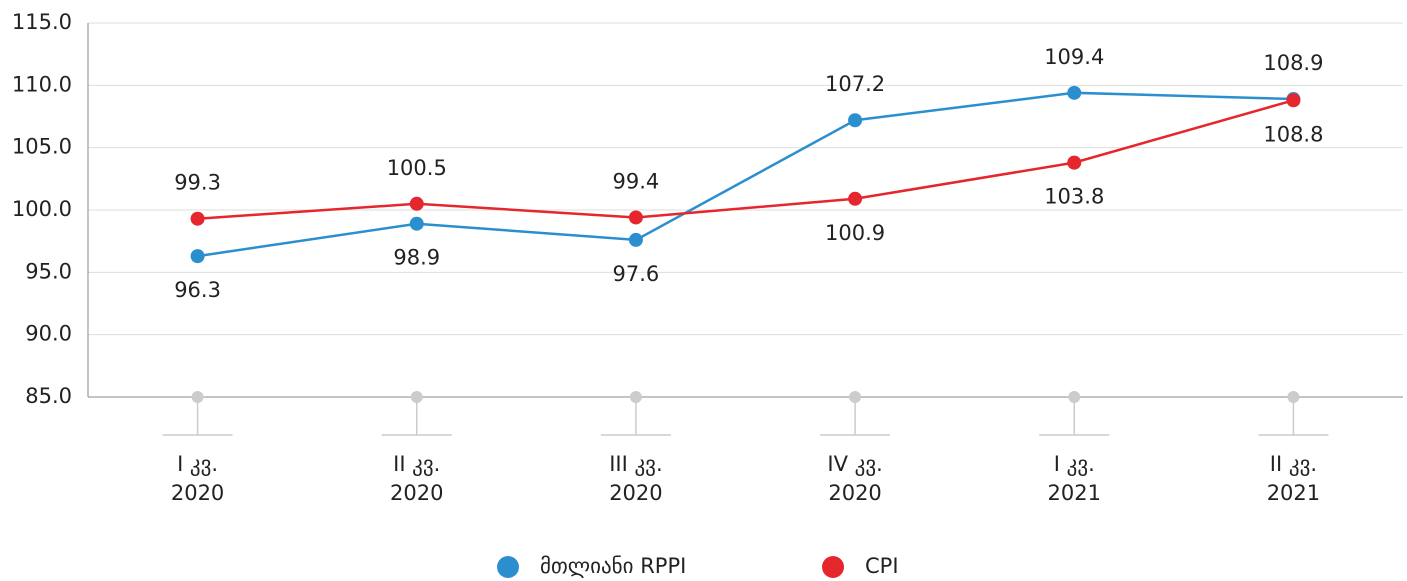  Describe the element at coordinates (613, 566) in the screenshot. I see `legend-label: მთლიანი RPPI` at that location.